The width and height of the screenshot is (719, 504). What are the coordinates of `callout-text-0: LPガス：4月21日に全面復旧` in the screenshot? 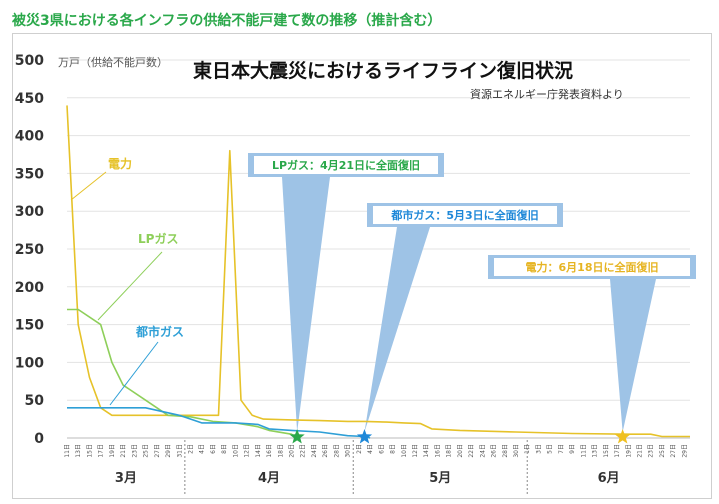 It's located at (346, 165).